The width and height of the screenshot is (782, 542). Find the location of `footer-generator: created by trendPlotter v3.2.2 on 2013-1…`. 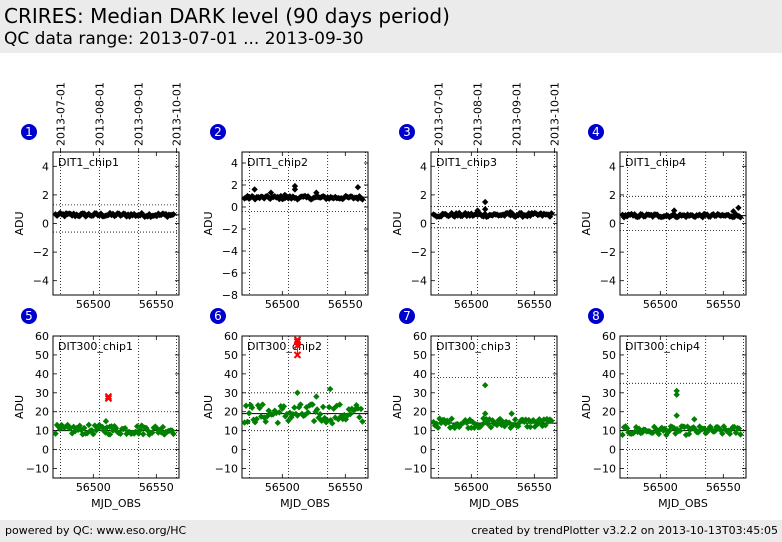

footer-generator: created by trendPlotter v3.2.2 on 2013-1… is located at coordinates (624, 530).